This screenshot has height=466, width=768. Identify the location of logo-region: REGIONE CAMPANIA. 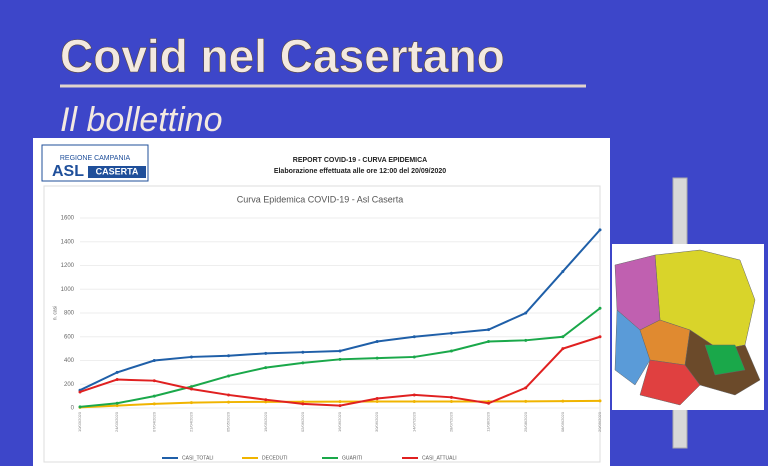
(95, 158).